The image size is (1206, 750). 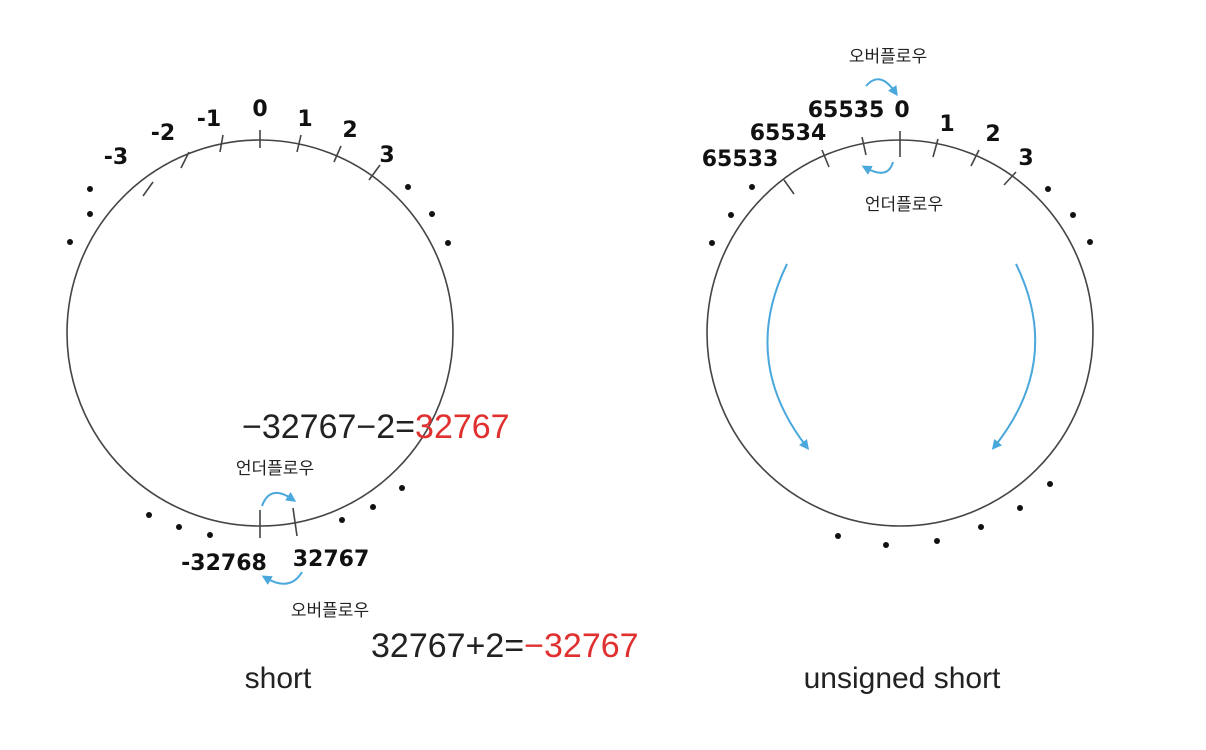 I want to click on short-tick-minus3, so click(x=148, y=189).